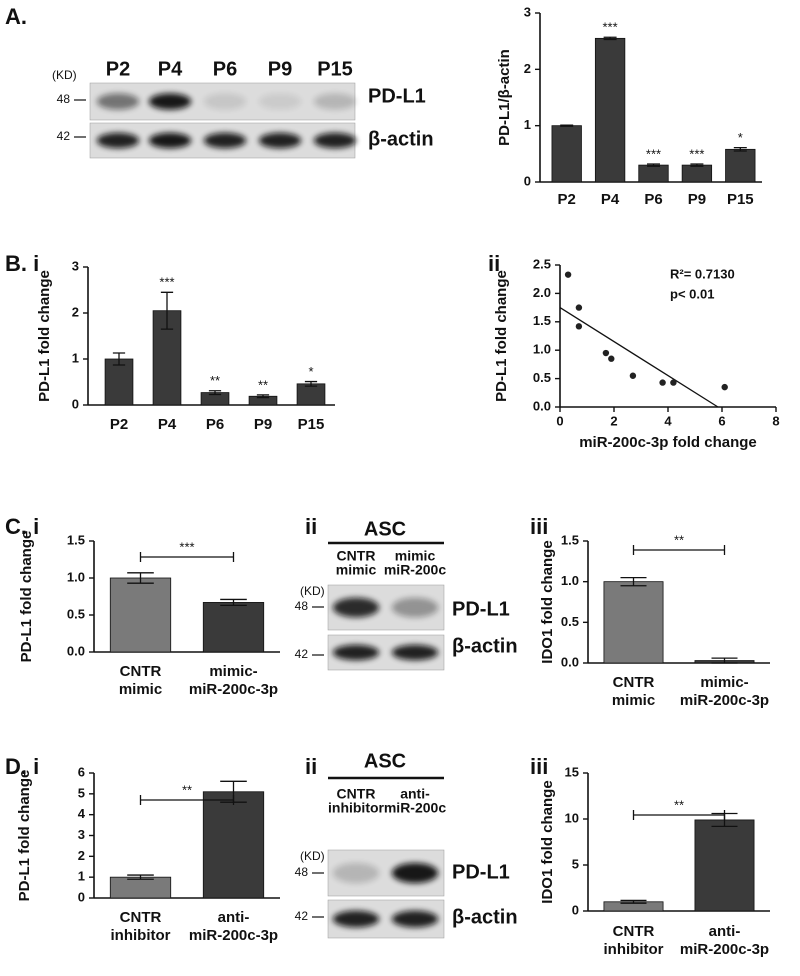 This screenshot has width=800, height=976. Describe the element at coordinates (692, 293) in the screenshot. I see `annotation: p< 0.01` at that location.